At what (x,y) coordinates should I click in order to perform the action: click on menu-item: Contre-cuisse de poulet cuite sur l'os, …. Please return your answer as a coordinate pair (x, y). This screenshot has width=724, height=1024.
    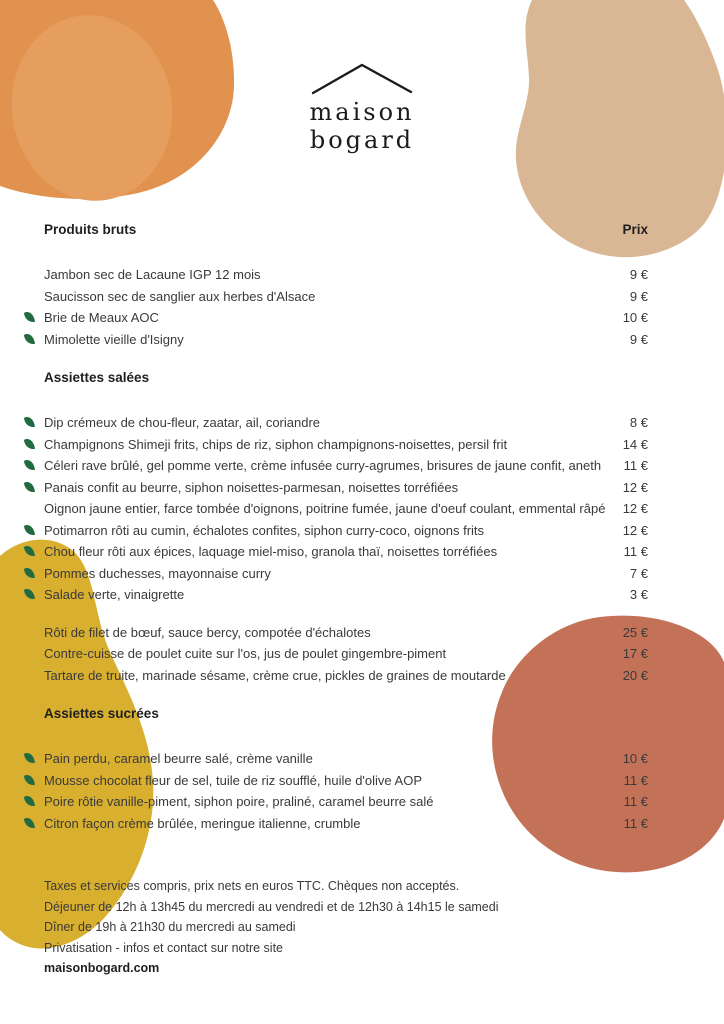
    Looking at the image, I should click on (346, 654).